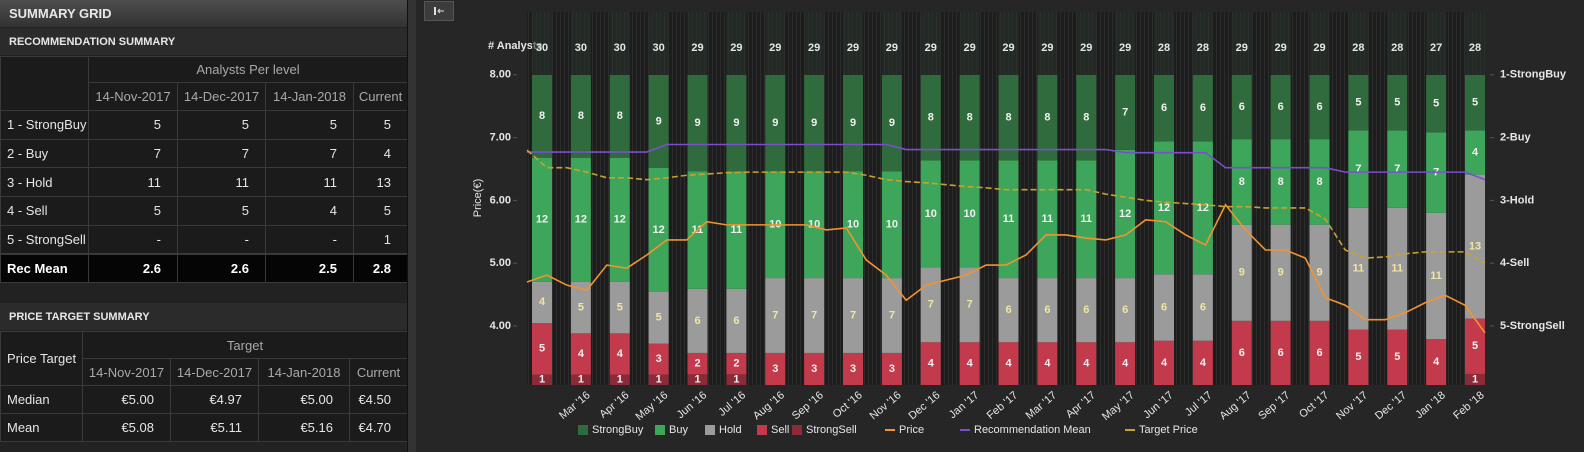 The image size is (1584, 452). I want to click on x-tick-label: Jan '18, so click(1430, 405).